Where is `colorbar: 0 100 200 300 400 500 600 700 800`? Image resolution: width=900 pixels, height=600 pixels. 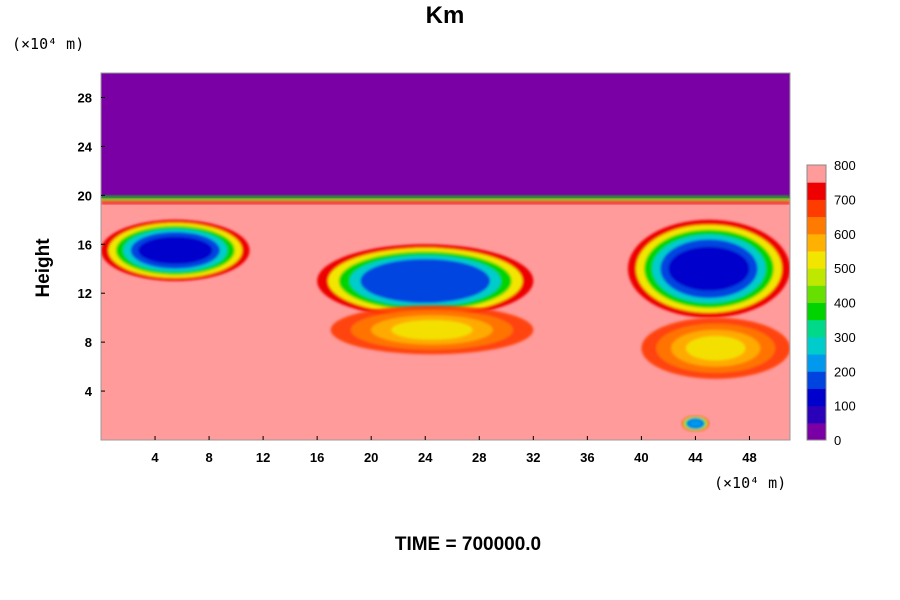
colorbar: 0 100 200 300 400 500 600 700 800 is located at coordinates (831, 303).